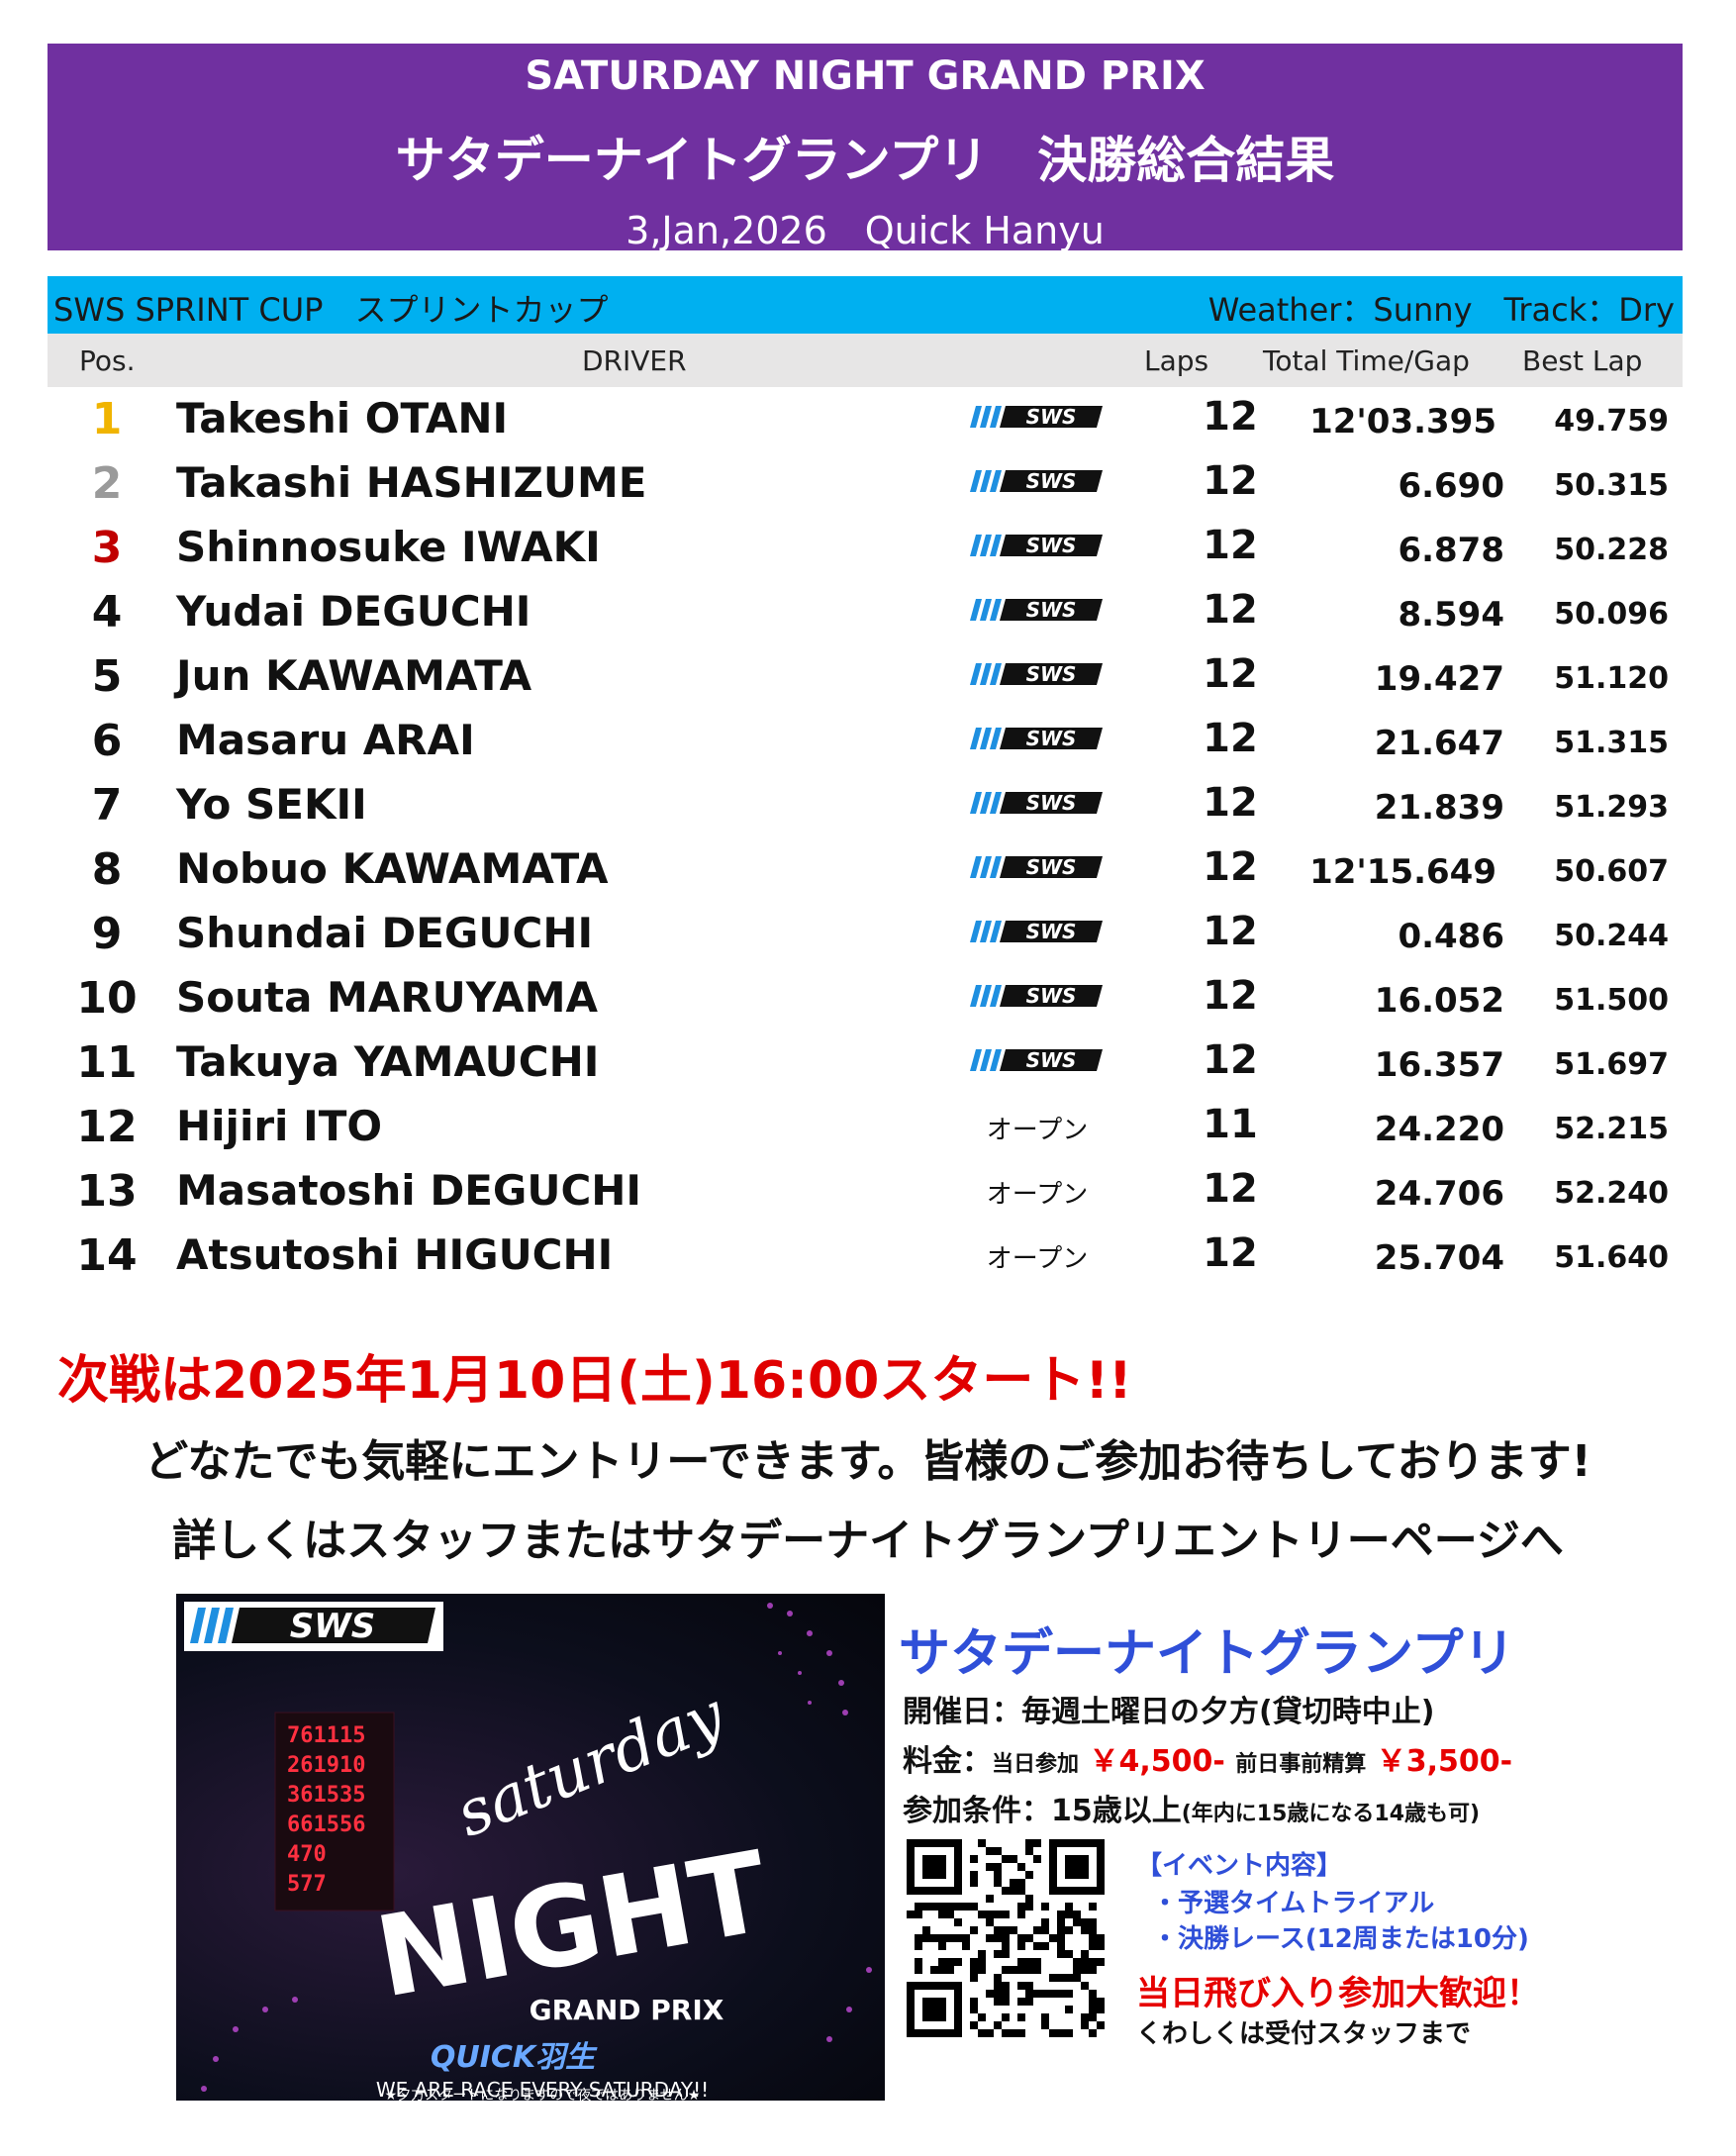 The width and height of the screenshot is (1736, 2156). Describe the element at coordinates (331, 310) in the screenshot. I see `class-name: SWS SPRINT CUP スプリントカップ` at that location.